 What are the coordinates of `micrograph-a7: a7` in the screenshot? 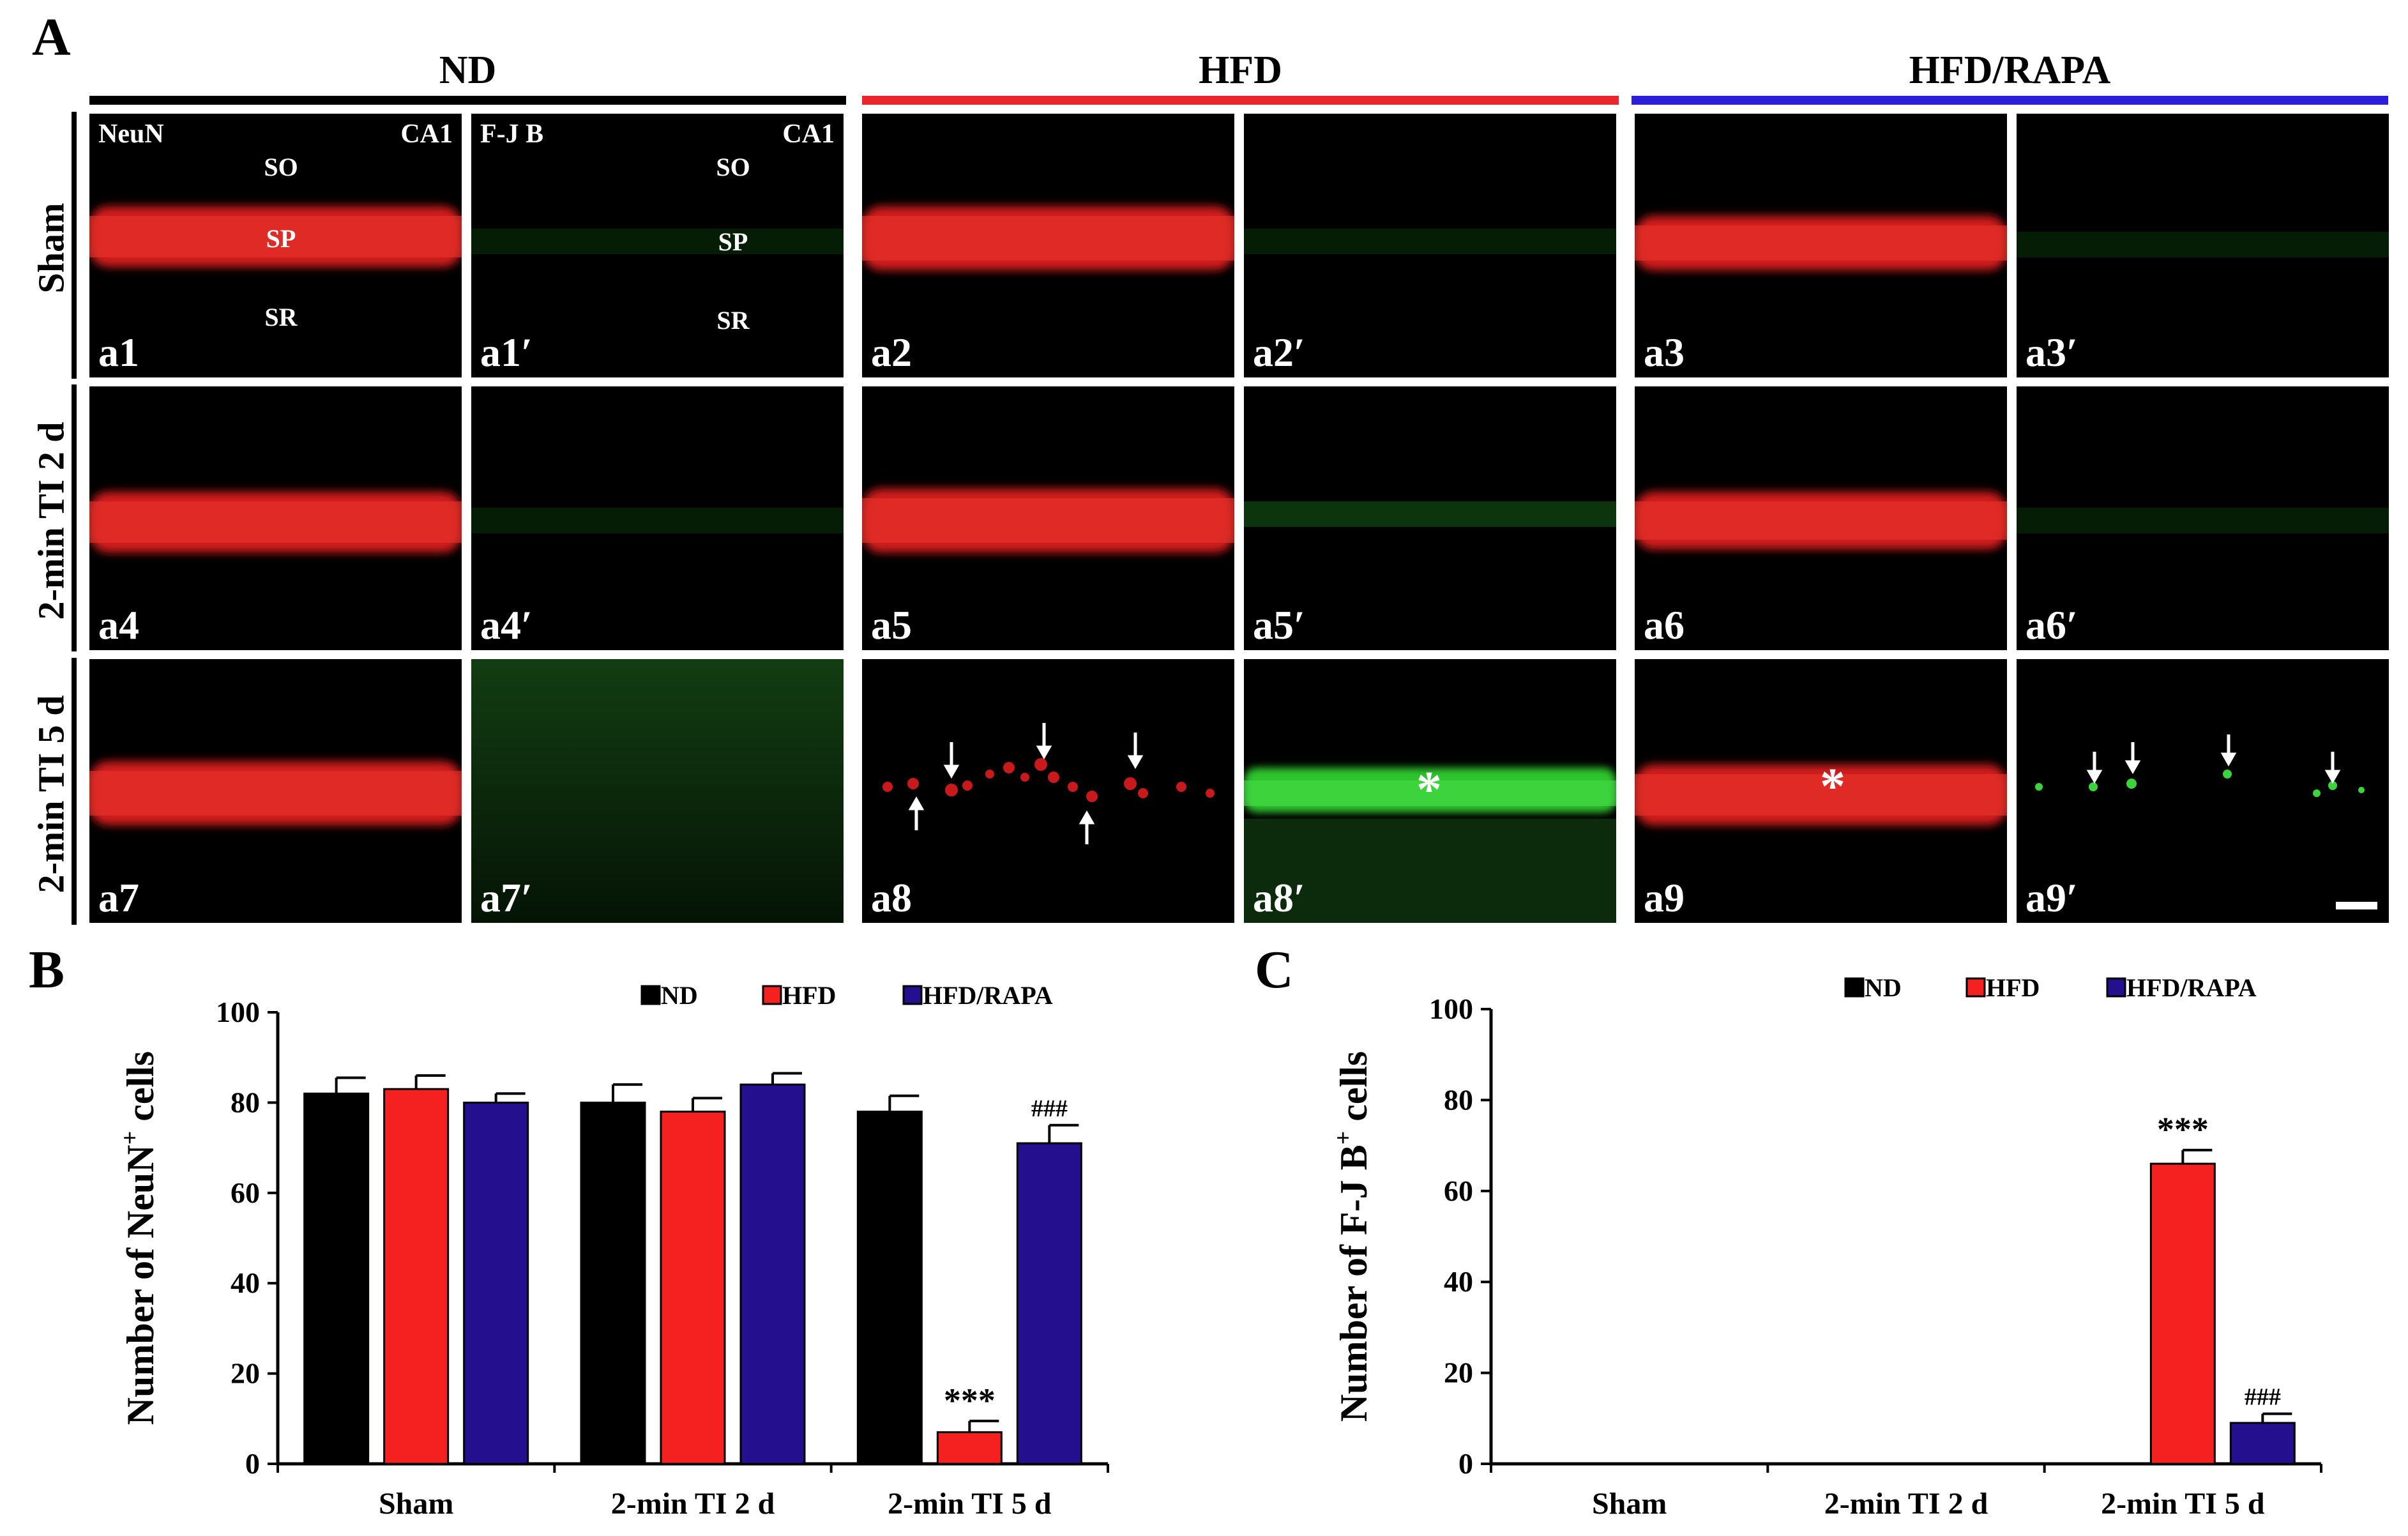 It's located at (275, 791).